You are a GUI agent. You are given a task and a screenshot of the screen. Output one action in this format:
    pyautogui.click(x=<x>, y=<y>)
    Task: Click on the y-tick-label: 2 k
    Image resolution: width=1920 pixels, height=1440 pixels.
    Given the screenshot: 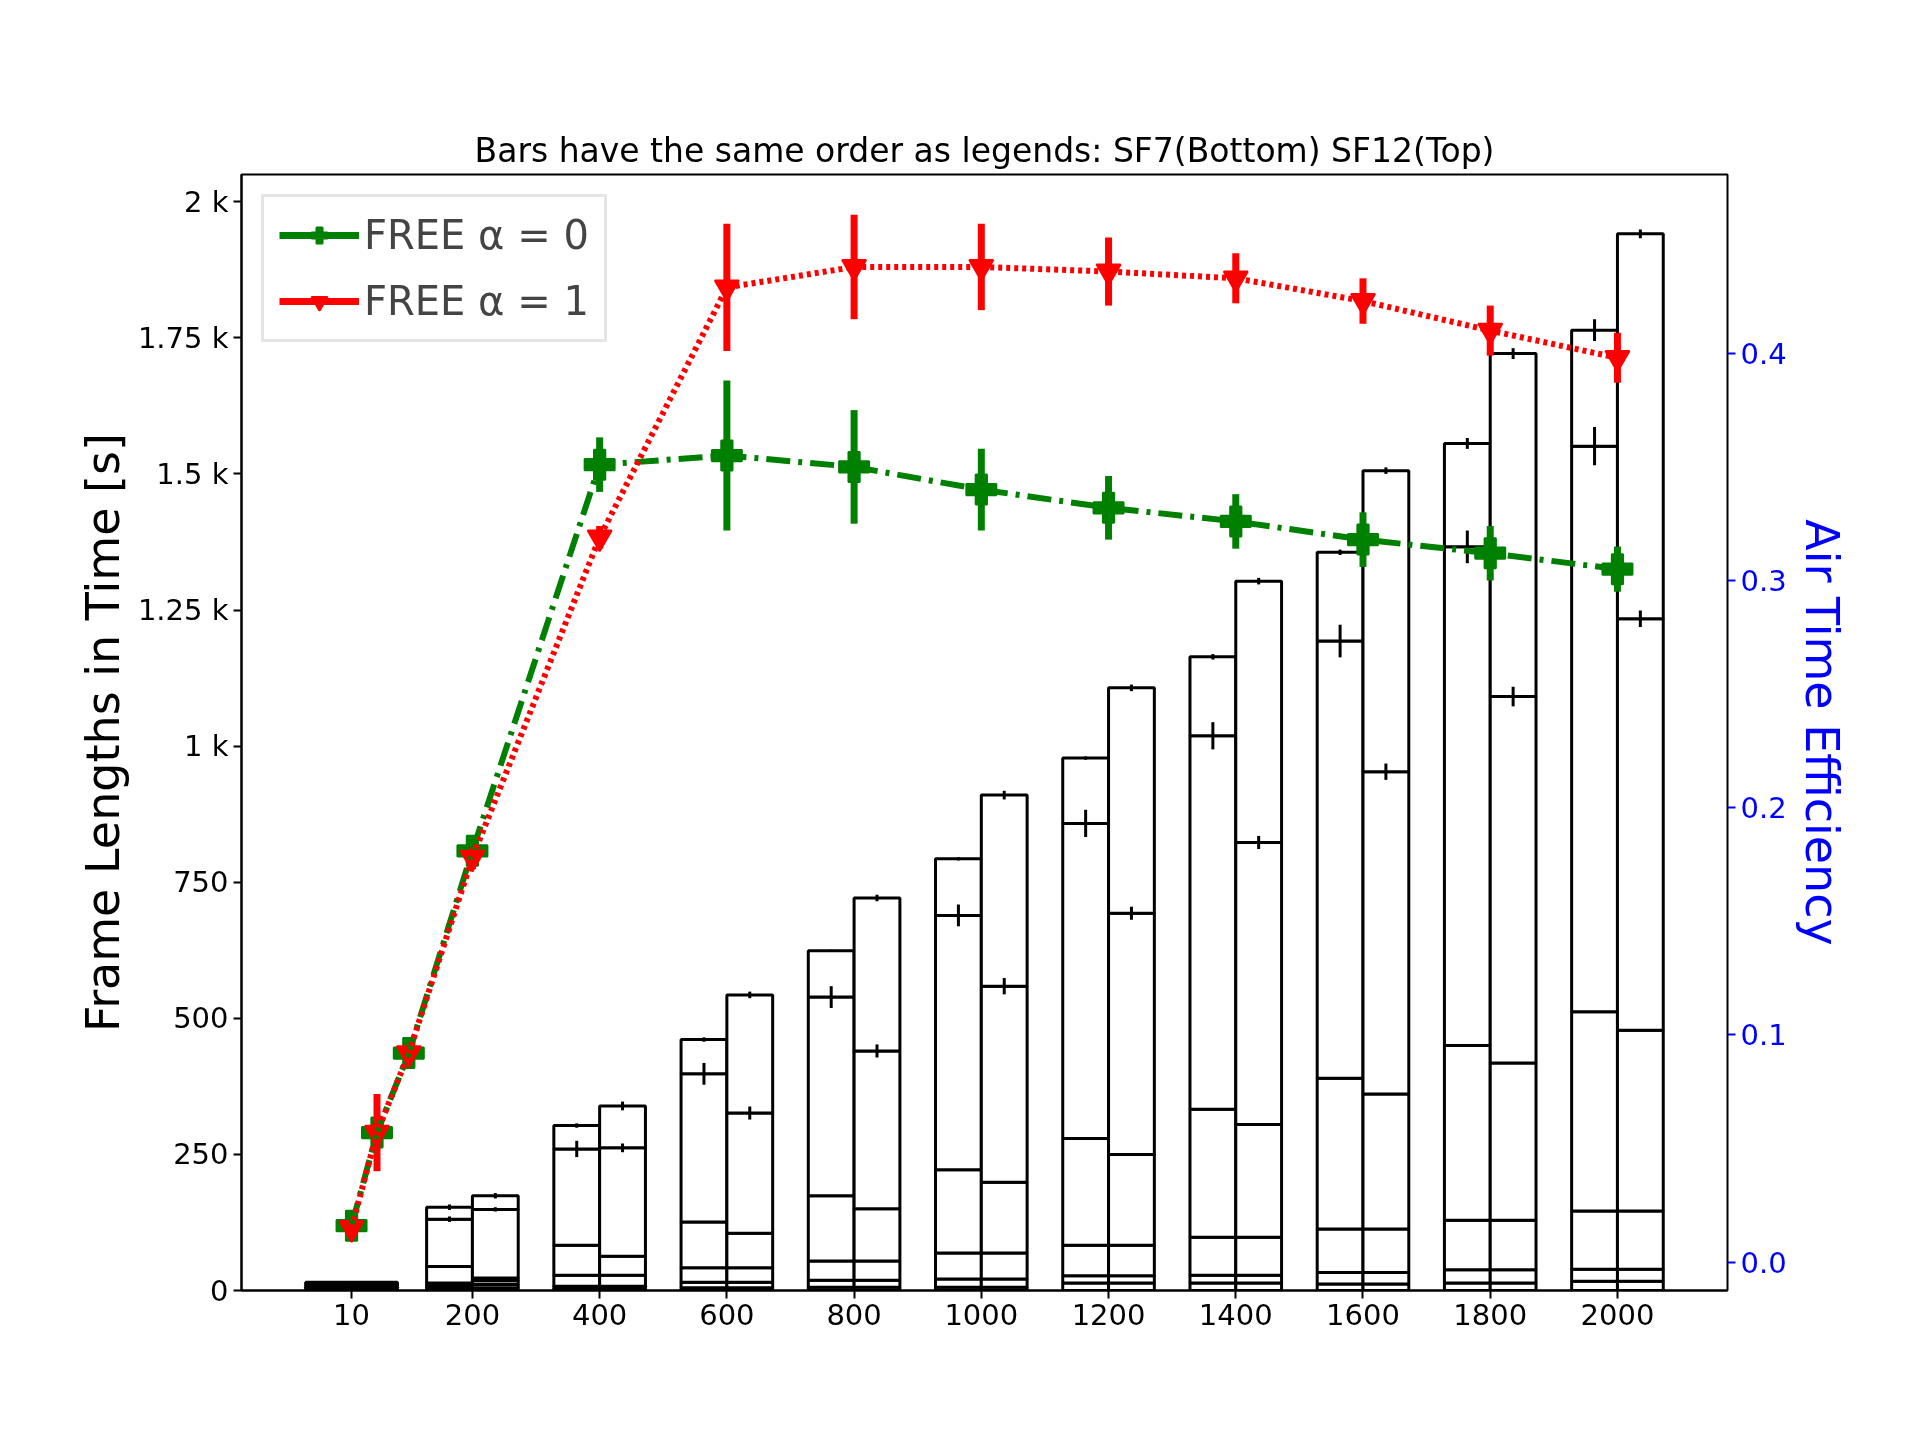 What is the action you would take?
    pyautogui.click(x=206, y=201)
    